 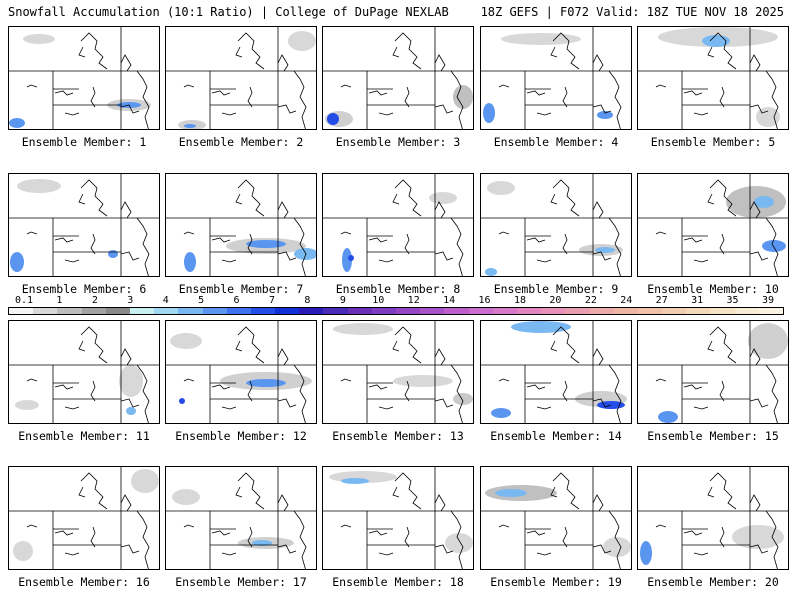 What do you see at coordinates (378, 300) in the screenshot?
I see `colorbar-tick-label: 10` at bounding box center [378, 300].